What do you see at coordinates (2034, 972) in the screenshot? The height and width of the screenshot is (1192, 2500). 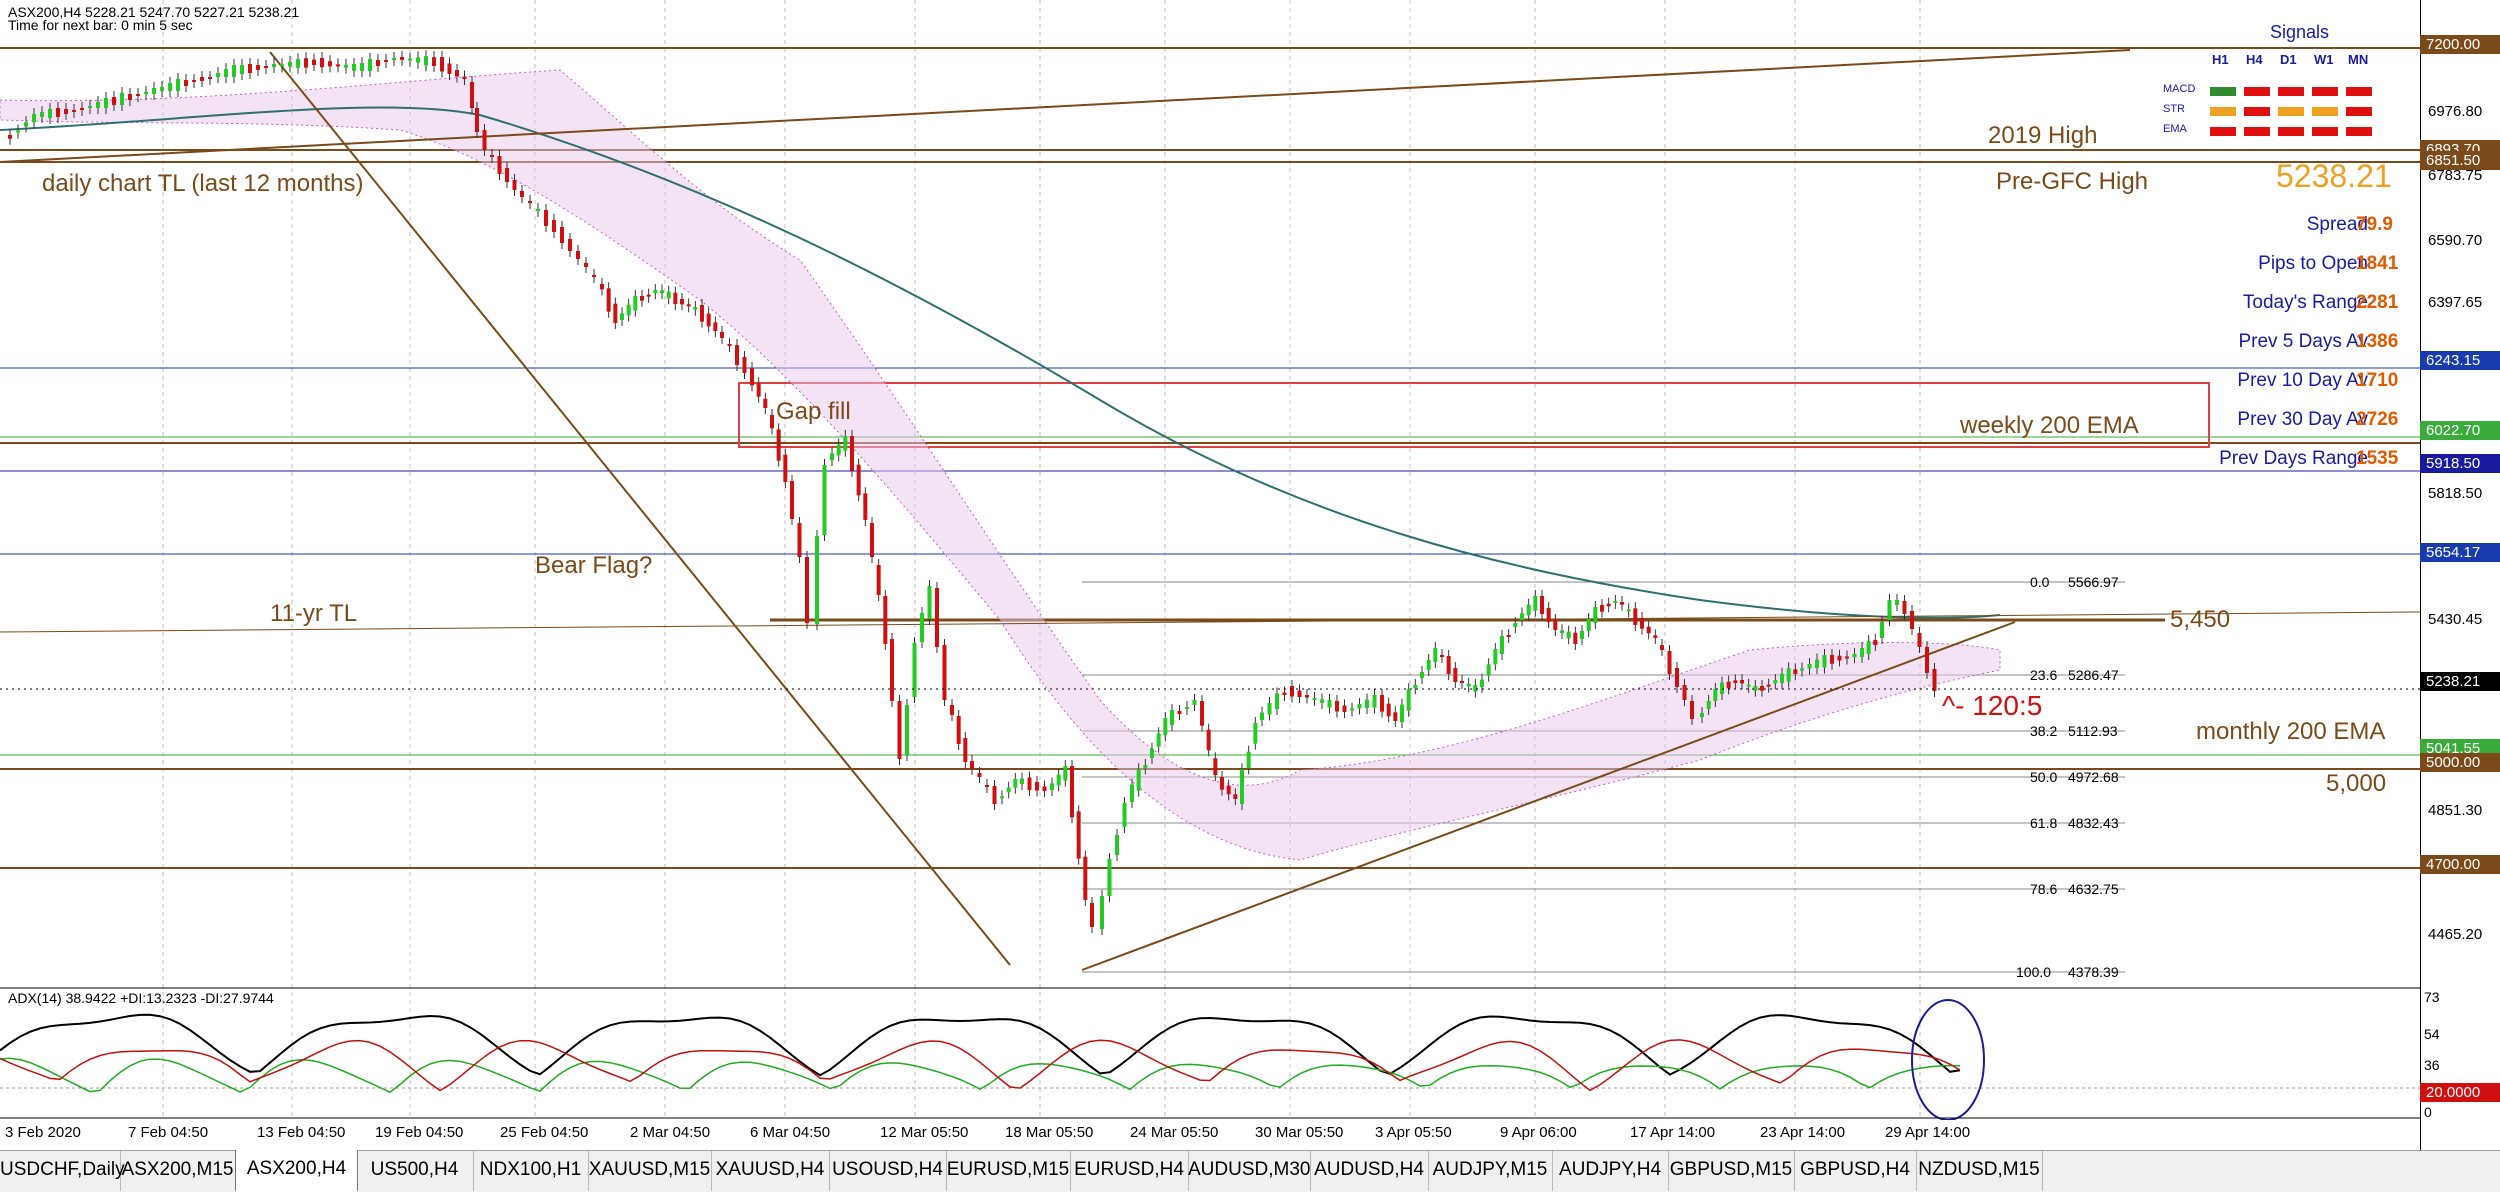 I see `fib-percent: 100.0` at bounding box center [2034, 972].